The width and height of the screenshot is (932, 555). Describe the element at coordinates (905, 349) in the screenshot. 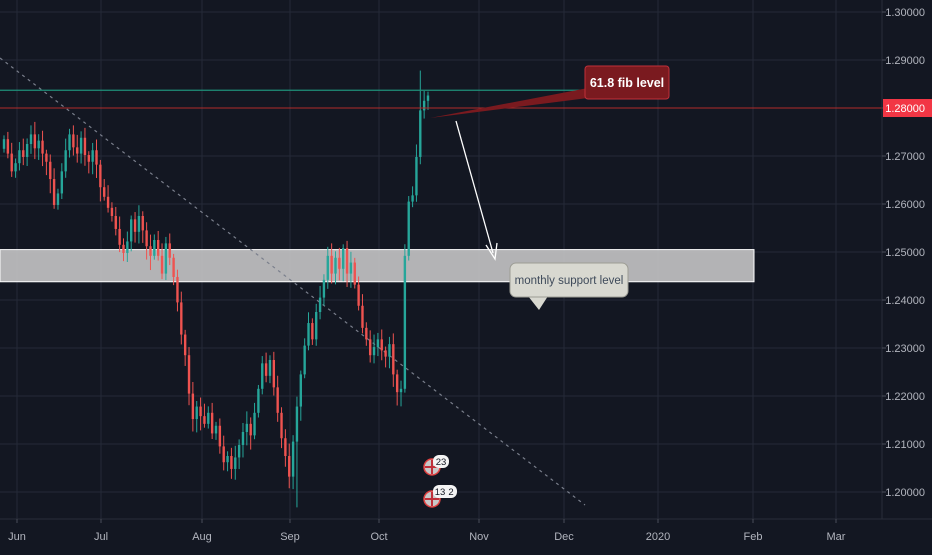

I see `price-tick-label: 1.23000` at that location.